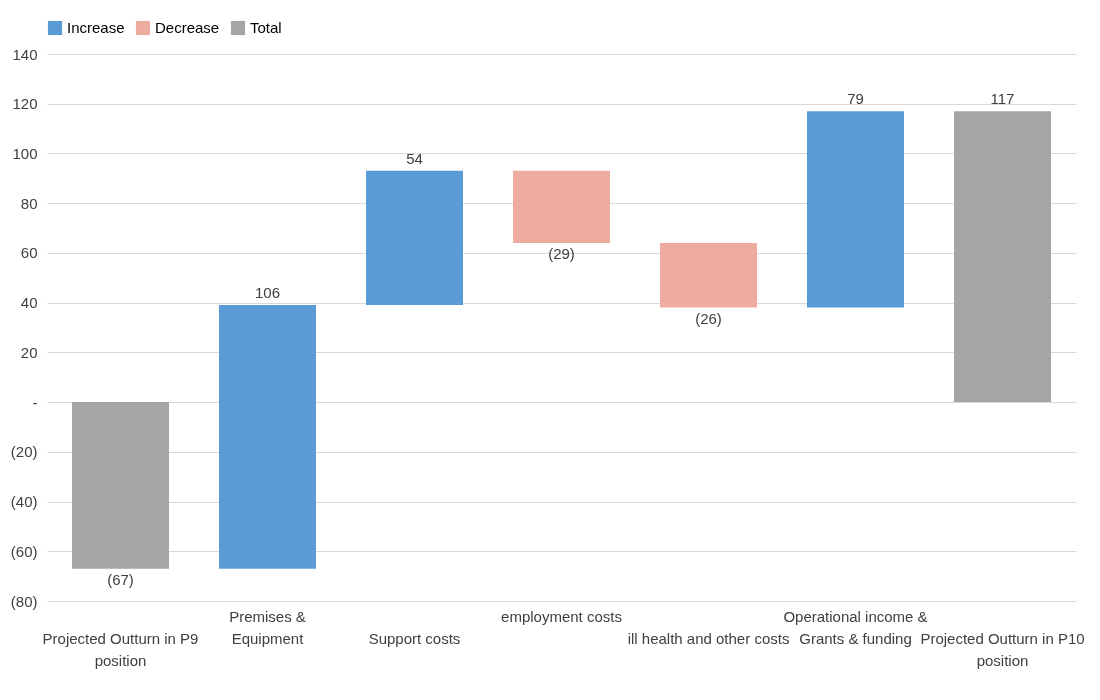 This screenshot has width=1100, height=700. Describe the element at coordinates (29, 352) in the screenshot. I see `y-tick-label: 20` at that location.